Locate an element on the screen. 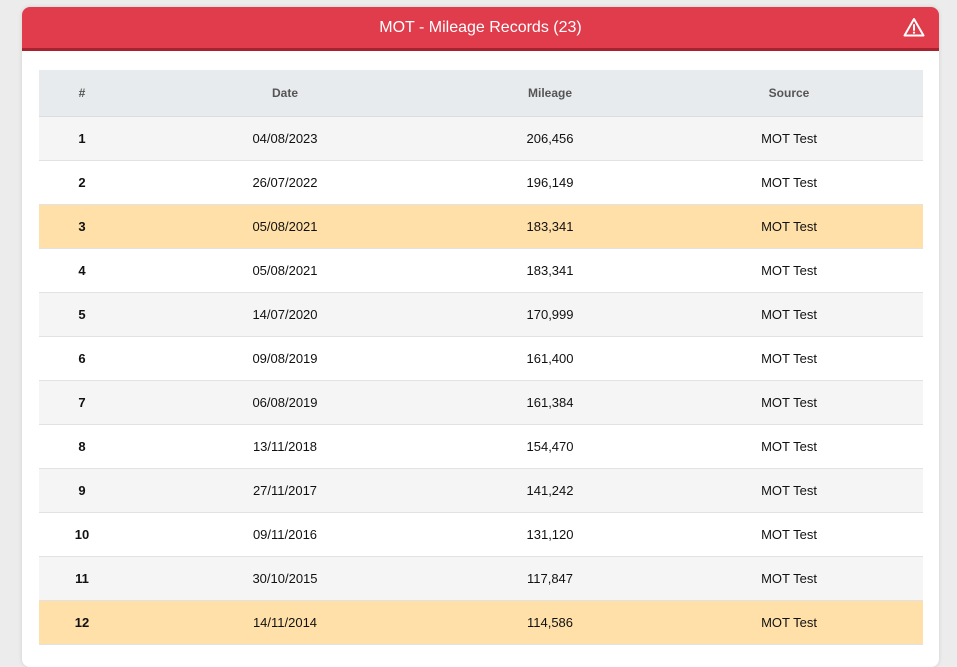  table-row: 10 09/11/2016 131,120 MOT Test is located at coordinates (481, 534).